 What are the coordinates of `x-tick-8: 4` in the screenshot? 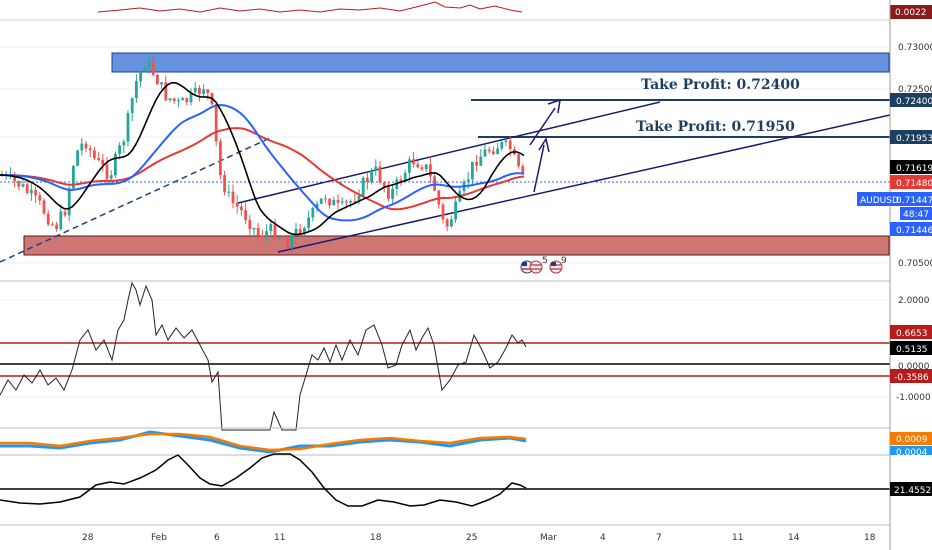 It's located at (603, 538).